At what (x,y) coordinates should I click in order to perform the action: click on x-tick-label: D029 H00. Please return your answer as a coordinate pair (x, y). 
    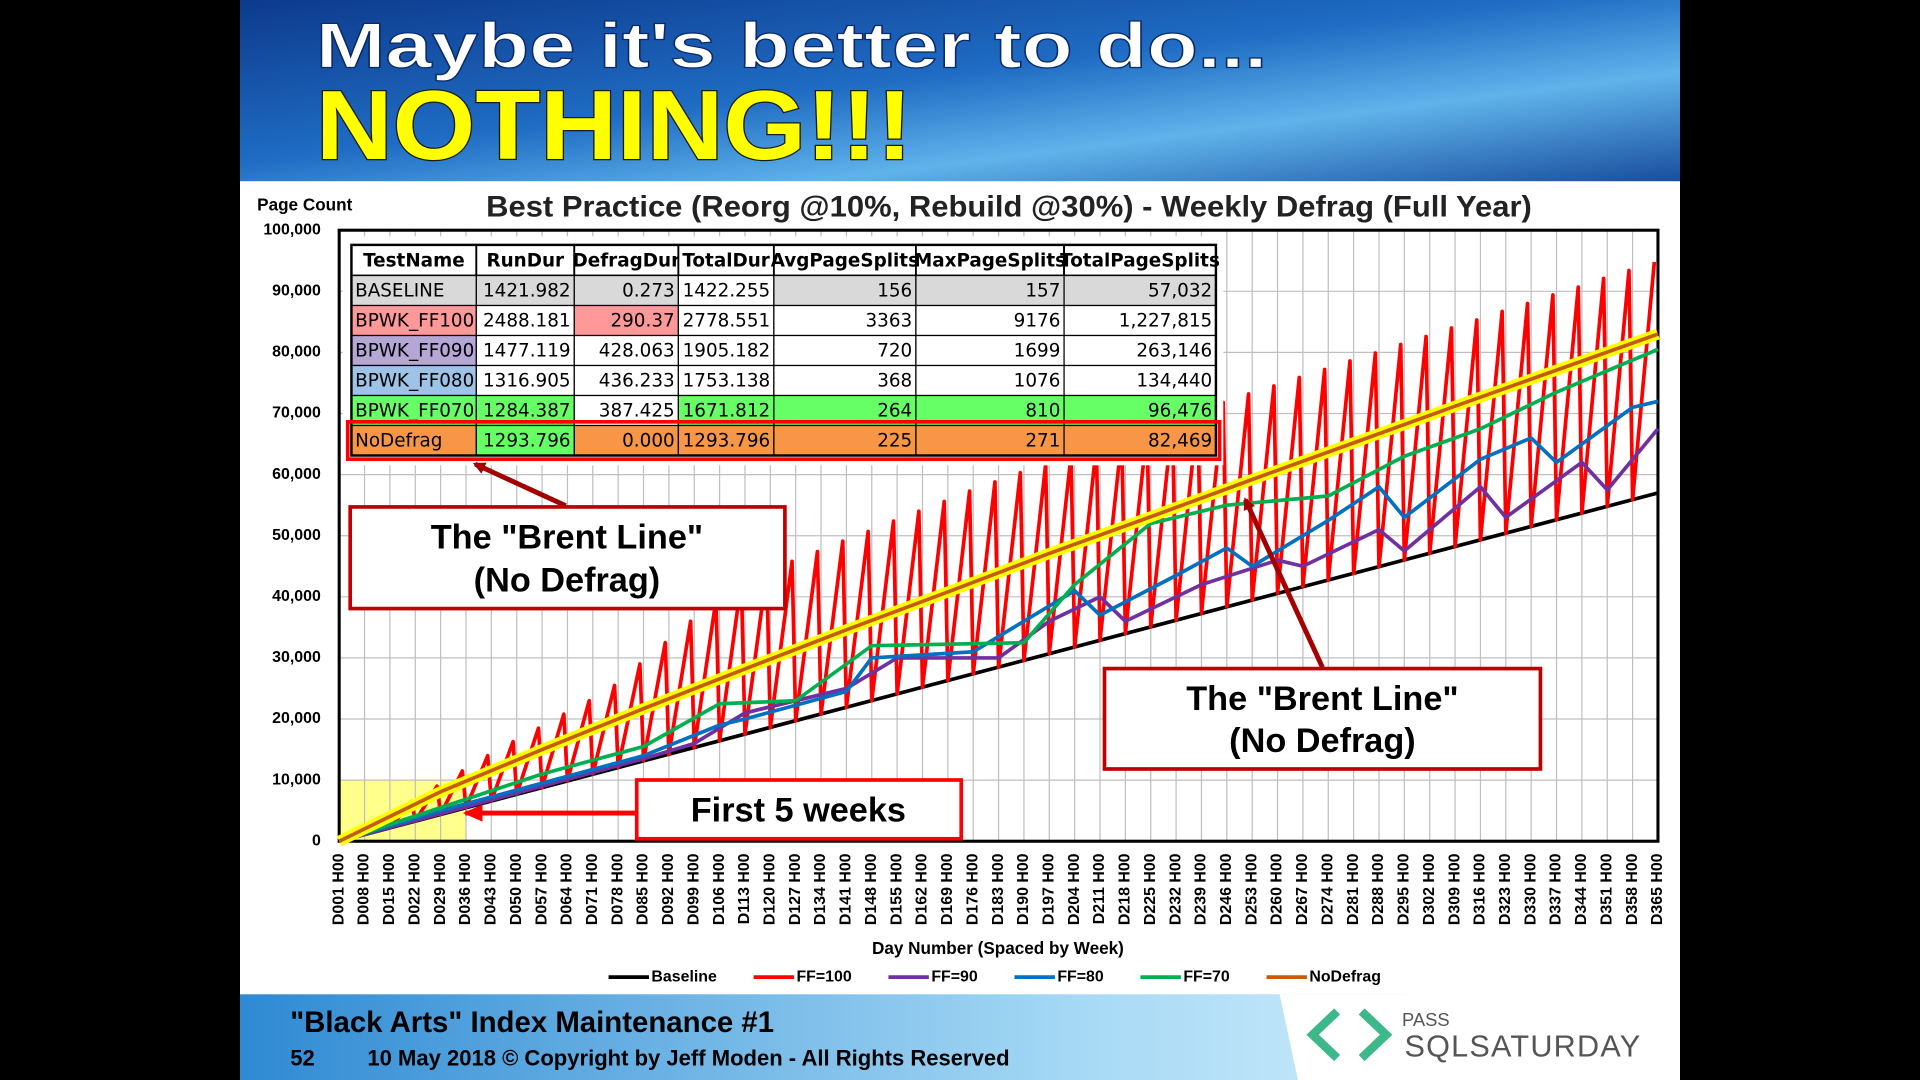
    Looking at the image, I should click on (440, 889).